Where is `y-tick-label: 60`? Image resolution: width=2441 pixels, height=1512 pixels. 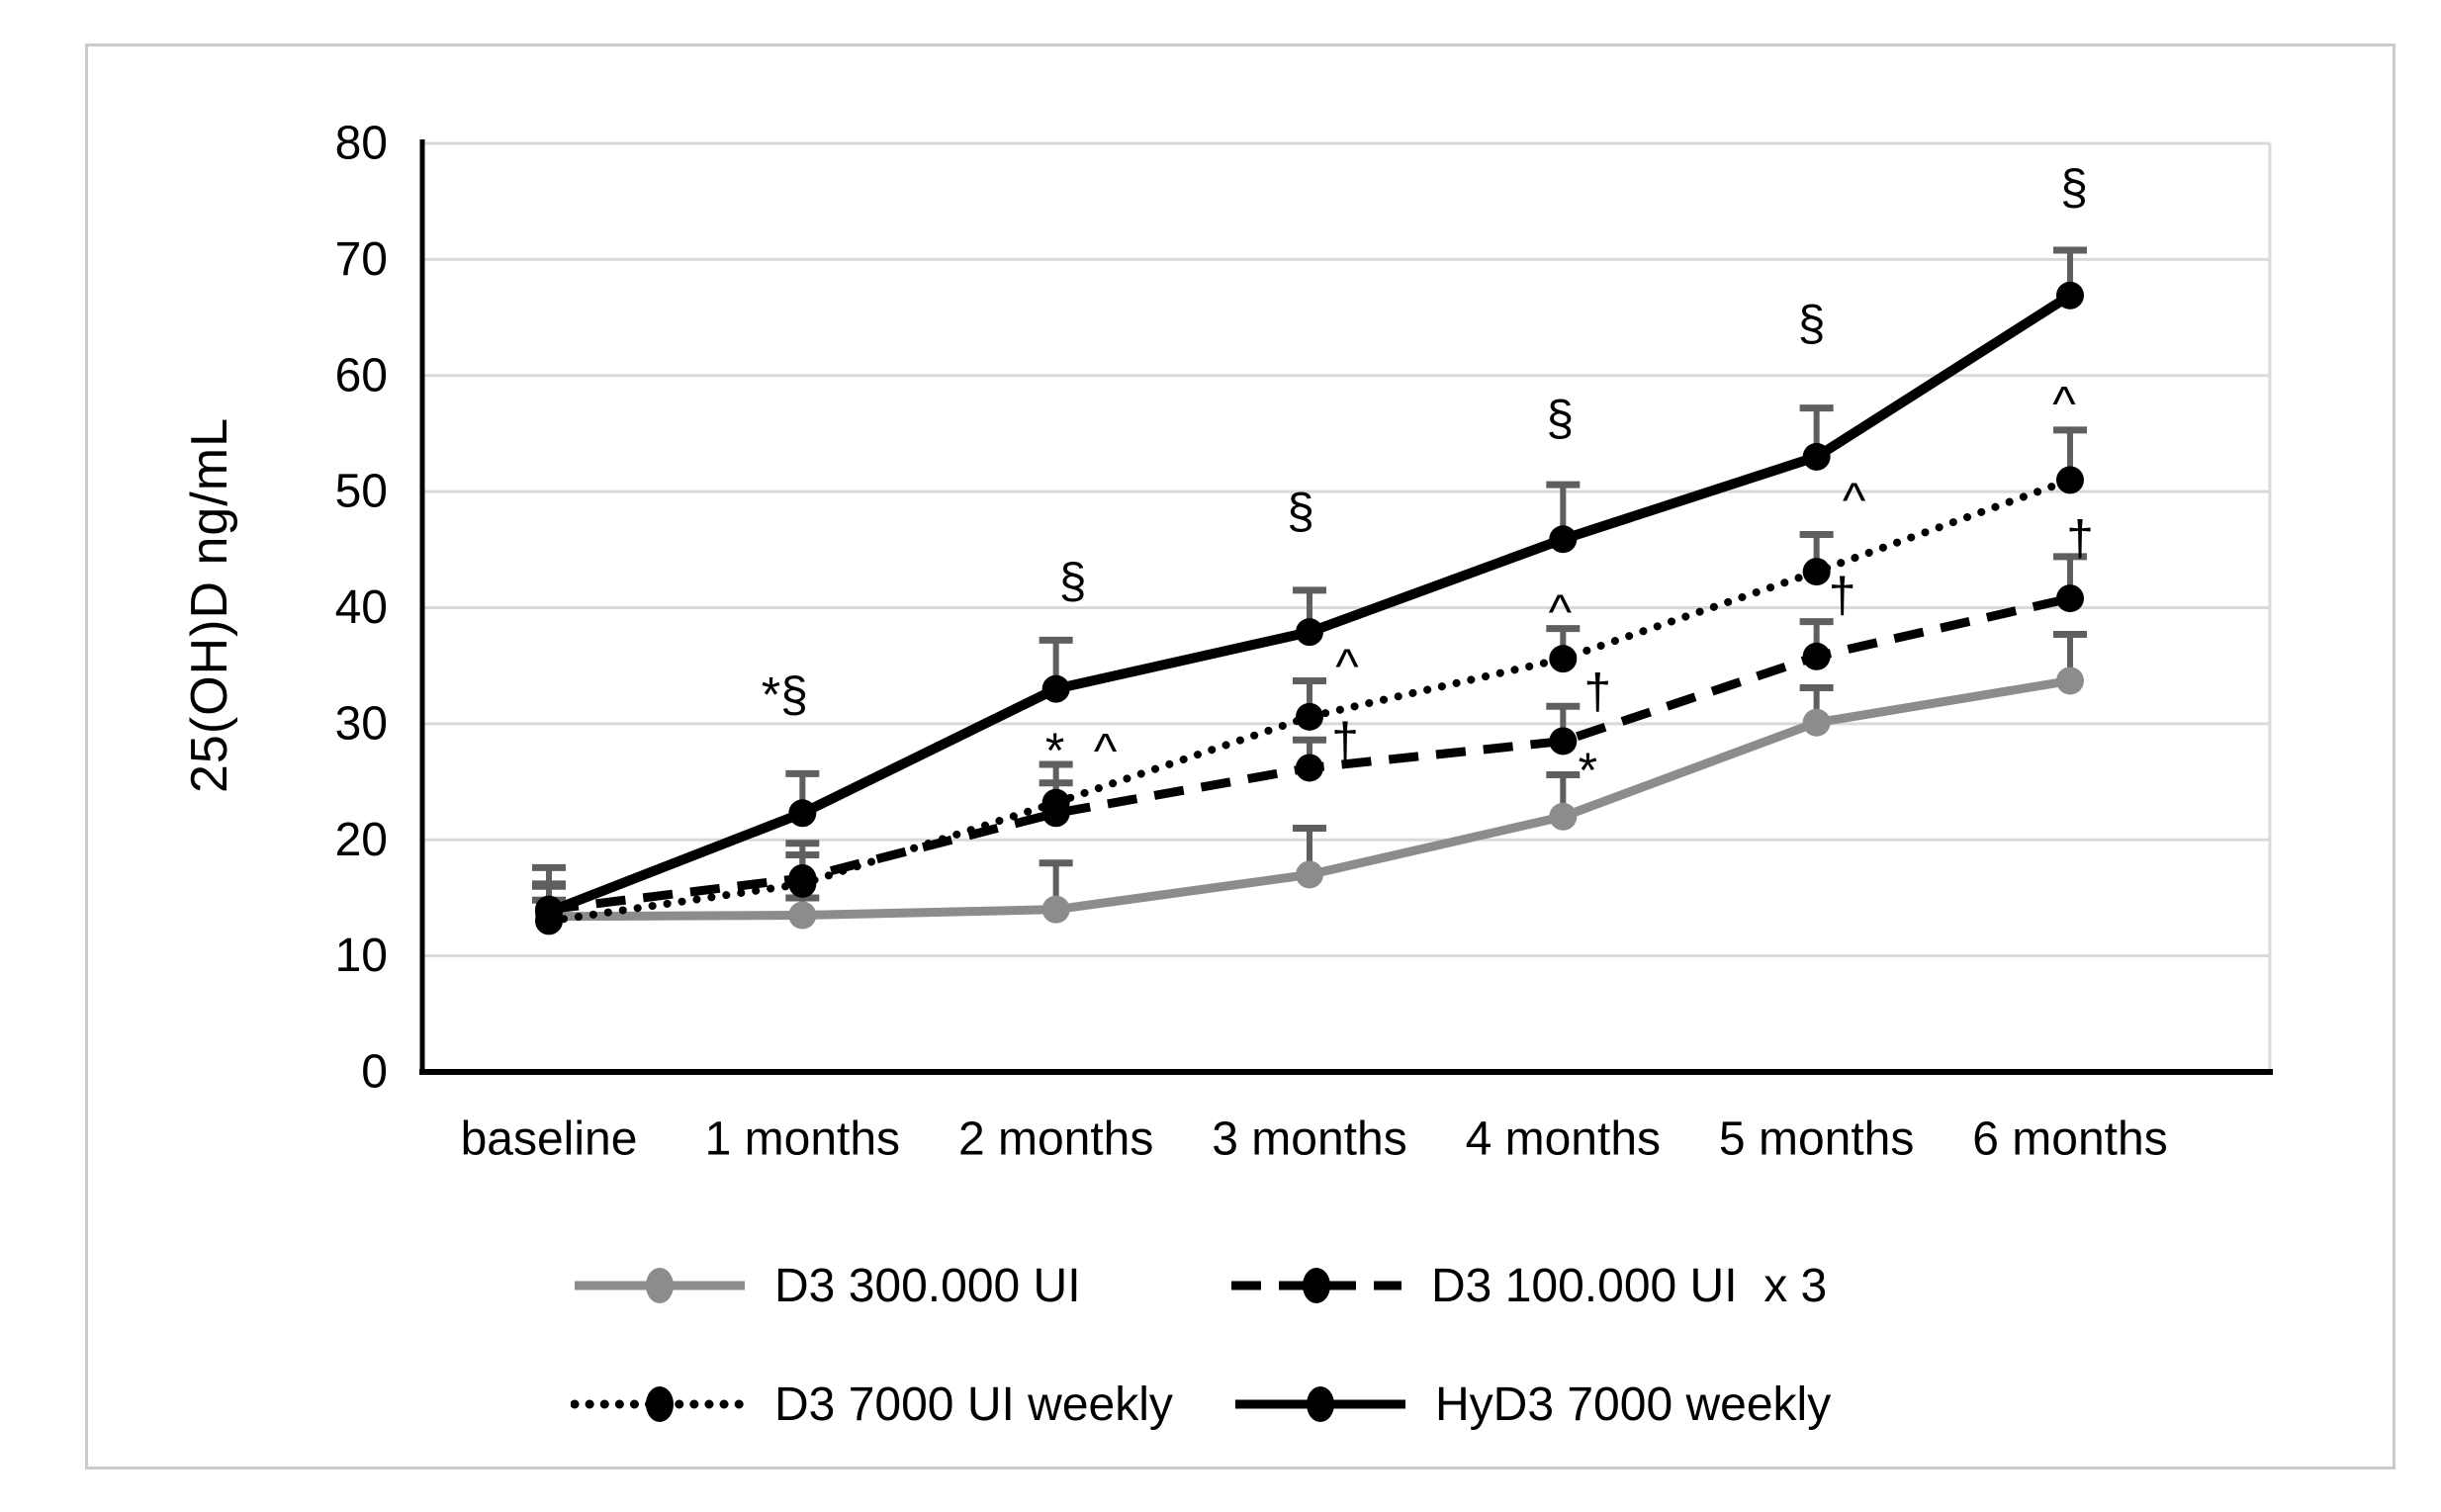 y-tick-label: 60 is located at coordinates (361, 375).